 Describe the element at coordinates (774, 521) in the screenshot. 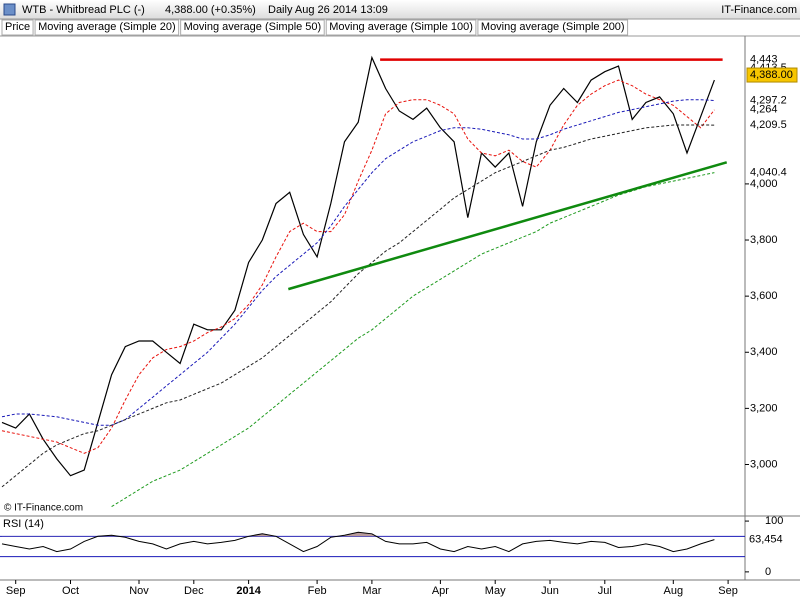

I see `rsi-tick-label: 100` at that location.